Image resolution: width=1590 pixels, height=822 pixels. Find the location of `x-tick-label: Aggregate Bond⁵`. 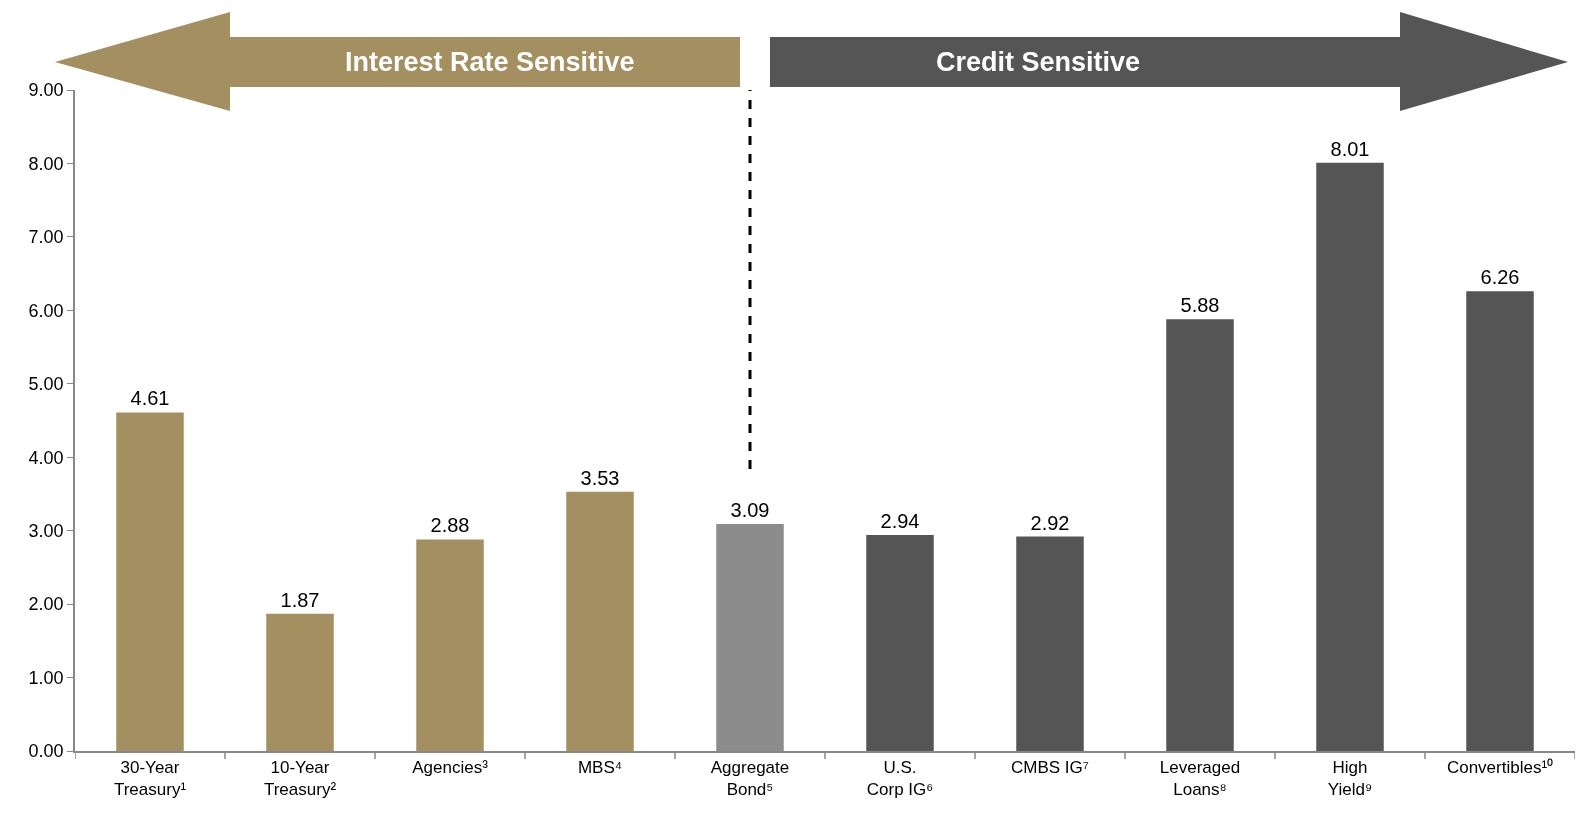

x-tick-label: Aggregate Bond⁵ is located at coordinates (750, 779).